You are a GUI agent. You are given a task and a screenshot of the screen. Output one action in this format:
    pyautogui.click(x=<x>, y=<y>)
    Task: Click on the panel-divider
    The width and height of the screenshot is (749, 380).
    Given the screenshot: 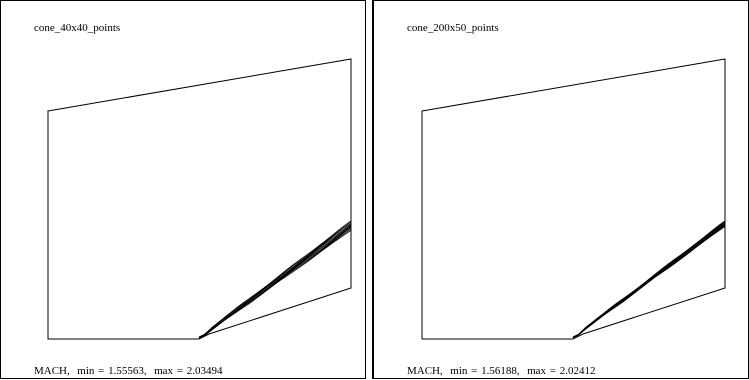 What is the action you would take?
    pyautogui.click(x=369, y=189)
    